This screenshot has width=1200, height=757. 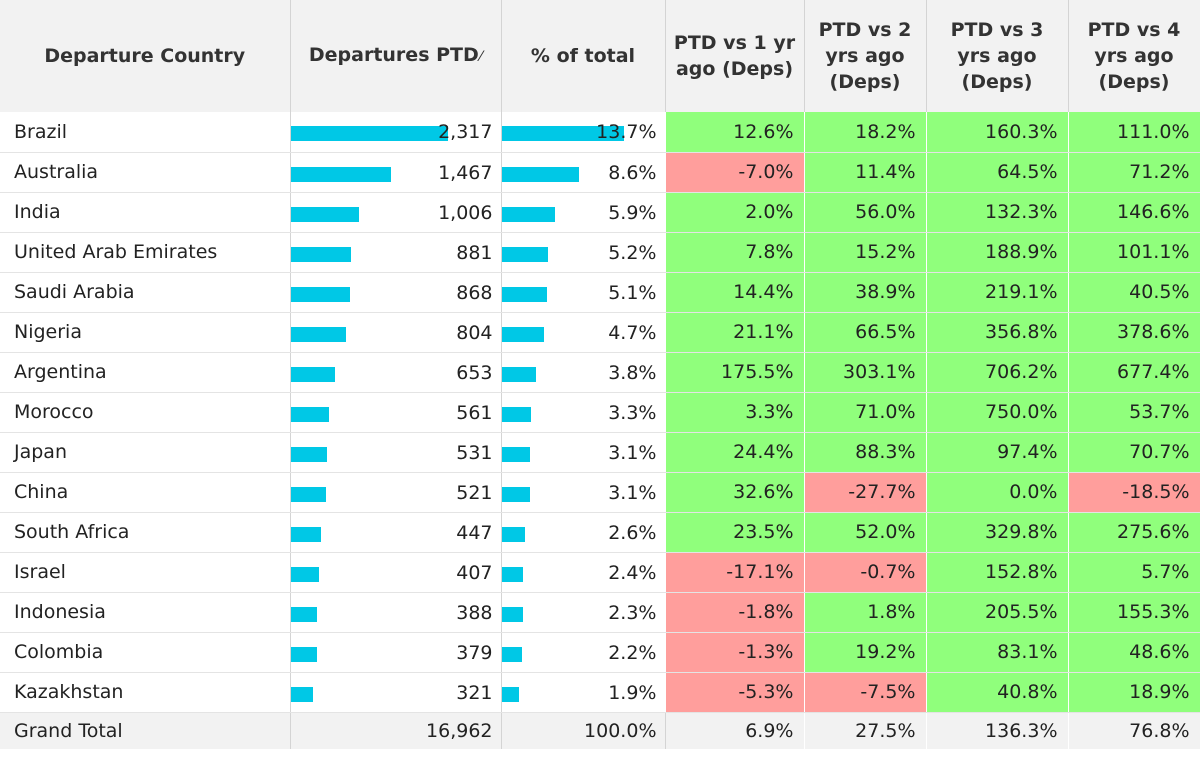 I want to click on cell-ptd-vs2: 66.5%, so click(x=865, y=332).